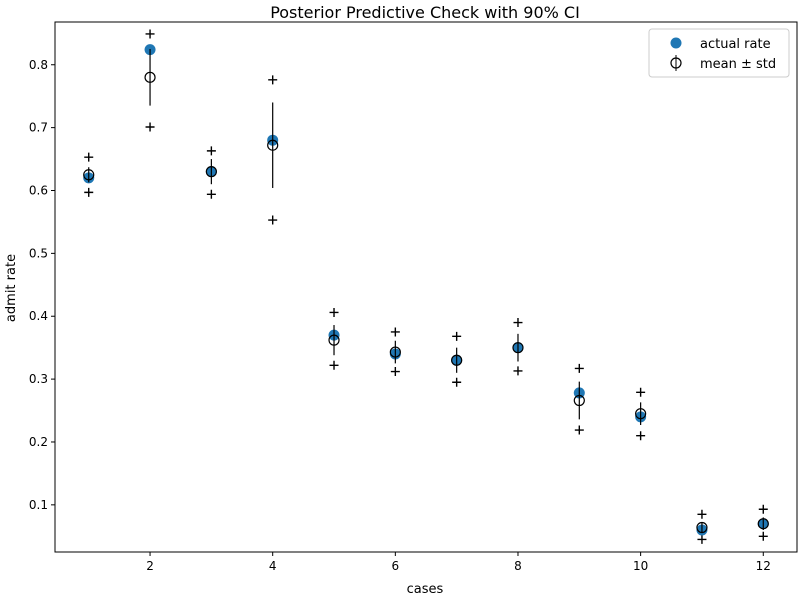 The width and height of the screenshot is (800, 600). Describe the element at coordinates (396, 566) in the screenshot. I see `x-tick-label: 6` at that location.